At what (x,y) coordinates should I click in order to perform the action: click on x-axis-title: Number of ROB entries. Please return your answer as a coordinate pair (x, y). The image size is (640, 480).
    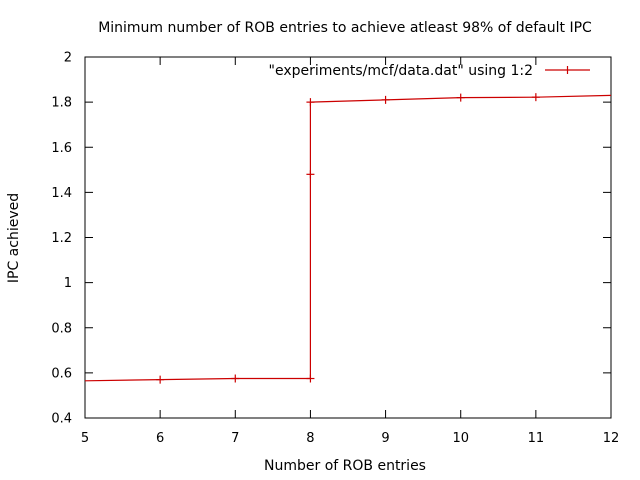
    Looking at the image, I should click on (345, 466).